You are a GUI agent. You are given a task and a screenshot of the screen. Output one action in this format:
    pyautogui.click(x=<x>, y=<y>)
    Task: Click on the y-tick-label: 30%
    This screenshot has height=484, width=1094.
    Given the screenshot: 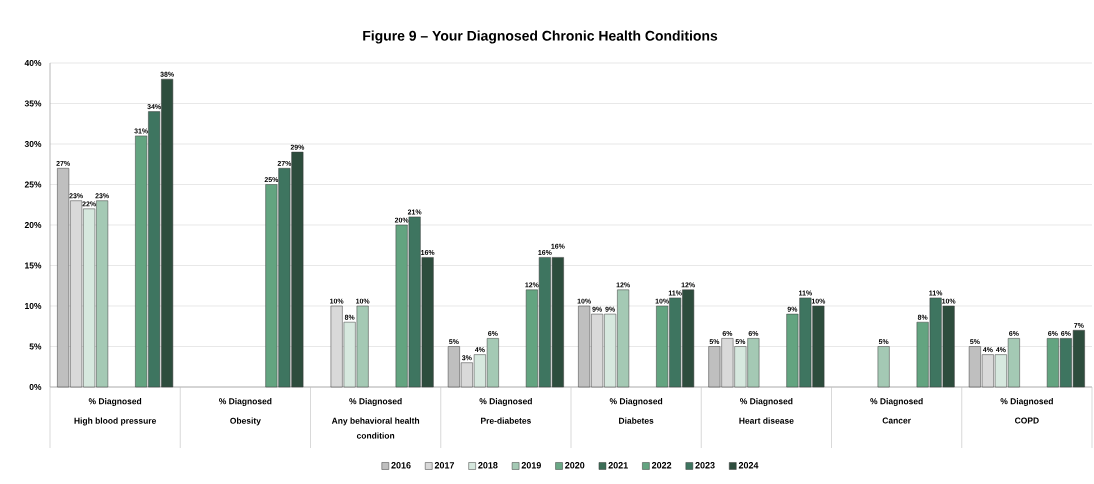 What is the action you would take?
    pyautogui.click(x=33, y=144)
    